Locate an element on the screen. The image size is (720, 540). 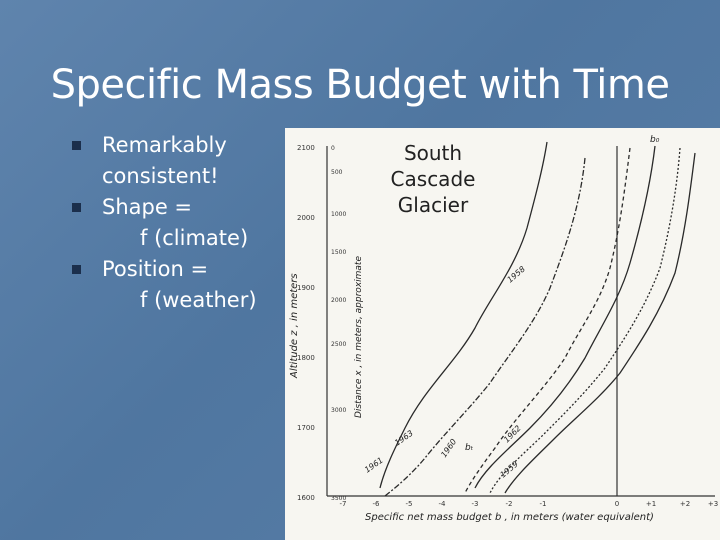
b0-label: b₀ is located at coordinates (655, 140).